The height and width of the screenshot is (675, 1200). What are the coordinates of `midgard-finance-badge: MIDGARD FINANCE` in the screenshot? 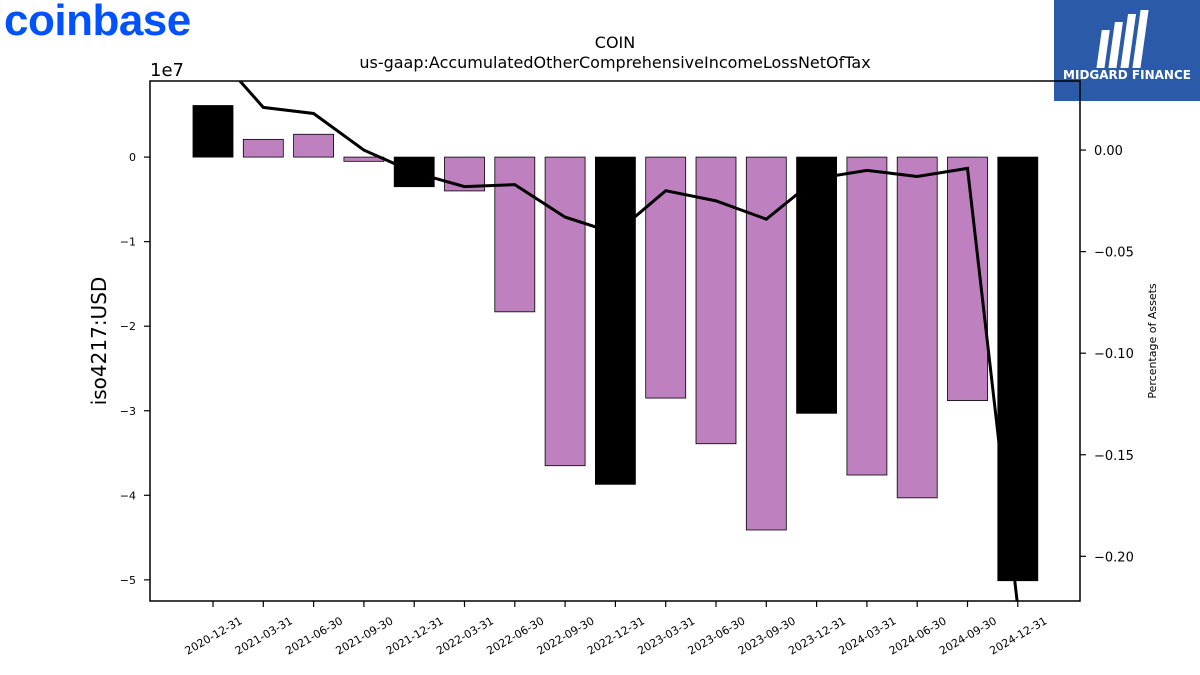 It's located at (1127, 50).